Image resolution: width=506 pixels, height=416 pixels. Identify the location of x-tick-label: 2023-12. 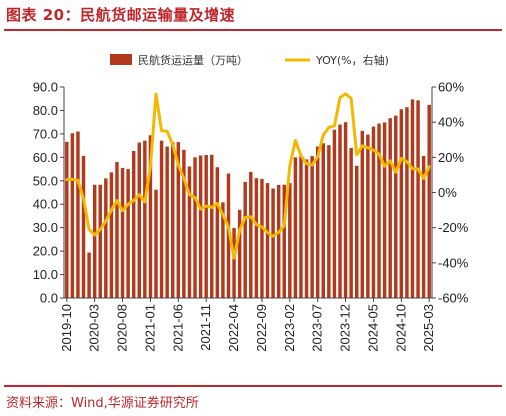
(345, 328).